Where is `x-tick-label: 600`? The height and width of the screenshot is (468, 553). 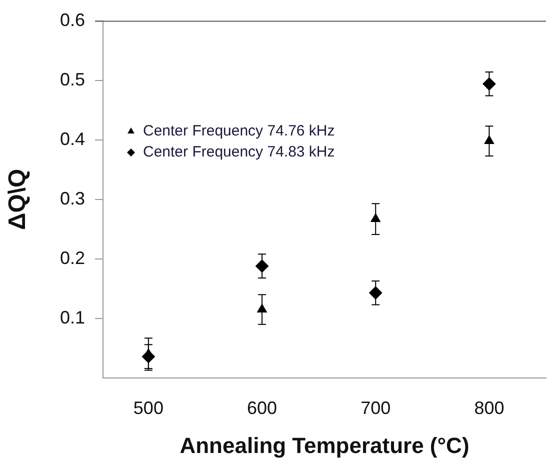 x-tick-label: 600 is located at coordinates (262, 408).